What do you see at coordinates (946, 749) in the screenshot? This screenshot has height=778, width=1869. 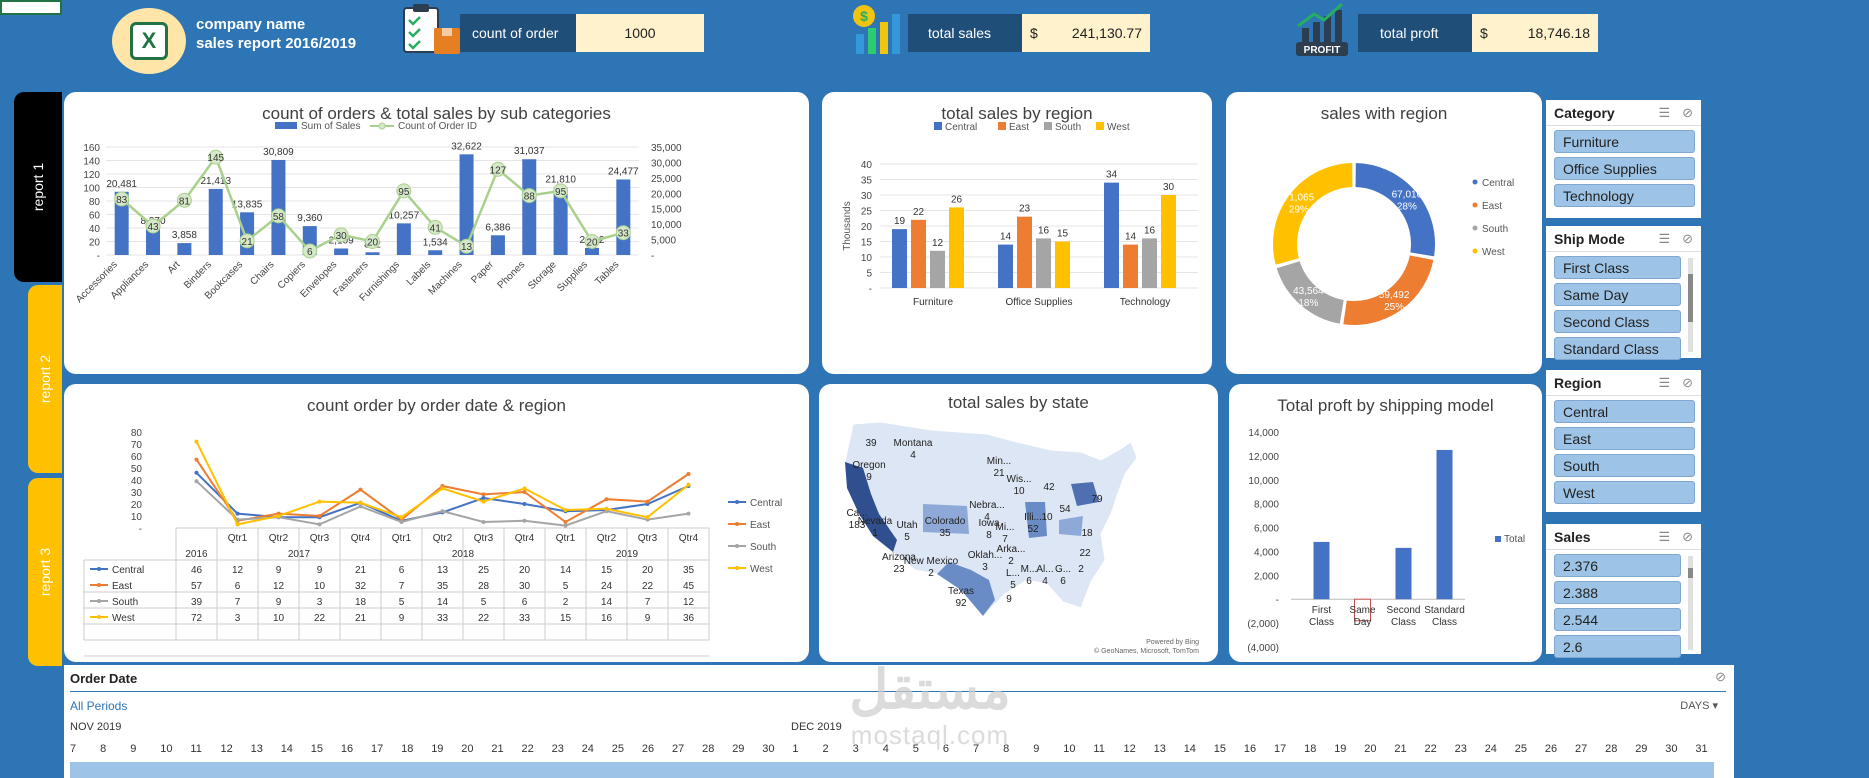 I see `timeline-day: 6` at bounding box center [946, 749].